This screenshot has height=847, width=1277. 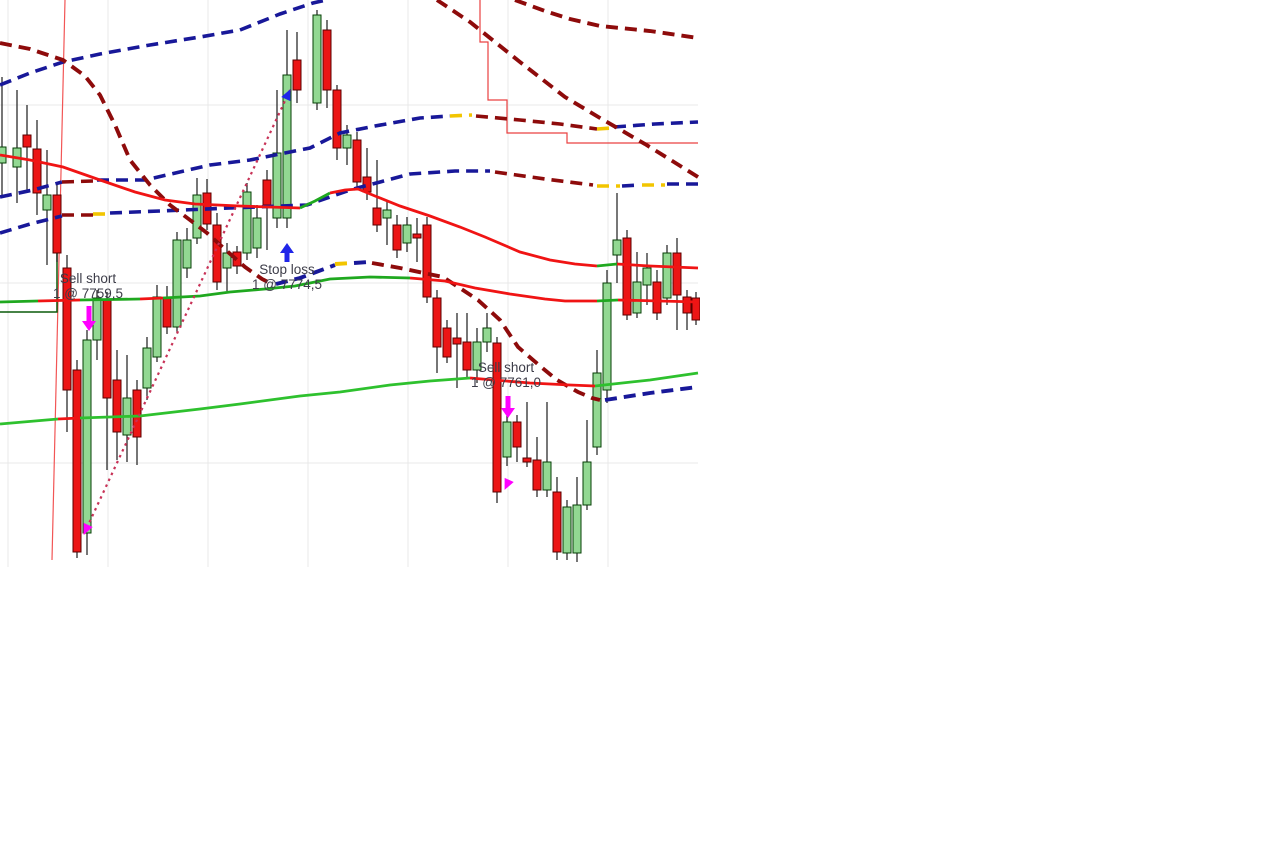 What do you see at coordinates (163, 43) in the screenshot?
I see `dashed-ma-navy-upper` at bounding box center [163, 43].